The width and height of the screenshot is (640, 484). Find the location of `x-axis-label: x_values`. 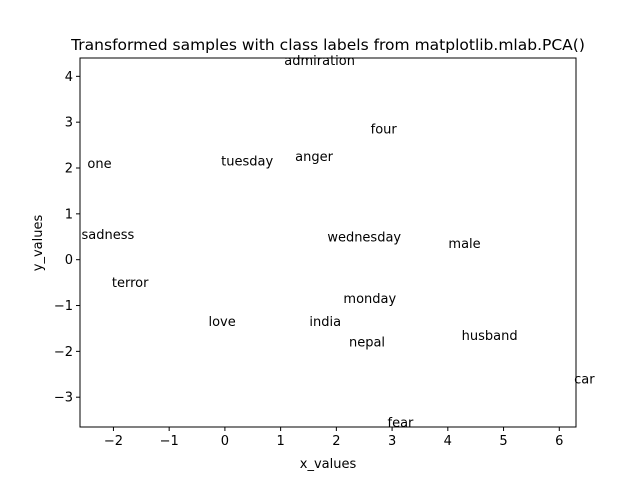

x-axis-label: x_values is located at coordinates (328, 464).